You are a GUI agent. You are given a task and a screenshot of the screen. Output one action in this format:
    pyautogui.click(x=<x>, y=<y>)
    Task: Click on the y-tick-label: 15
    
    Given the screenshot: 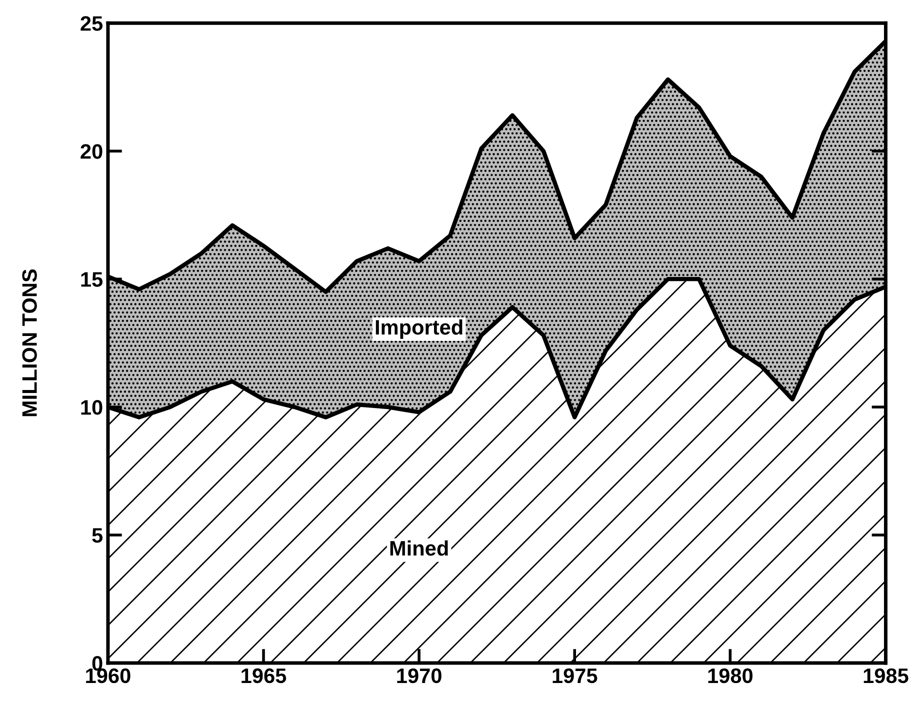 What is the action you would take?
    pyautogui.click(x=92, y=279)
    